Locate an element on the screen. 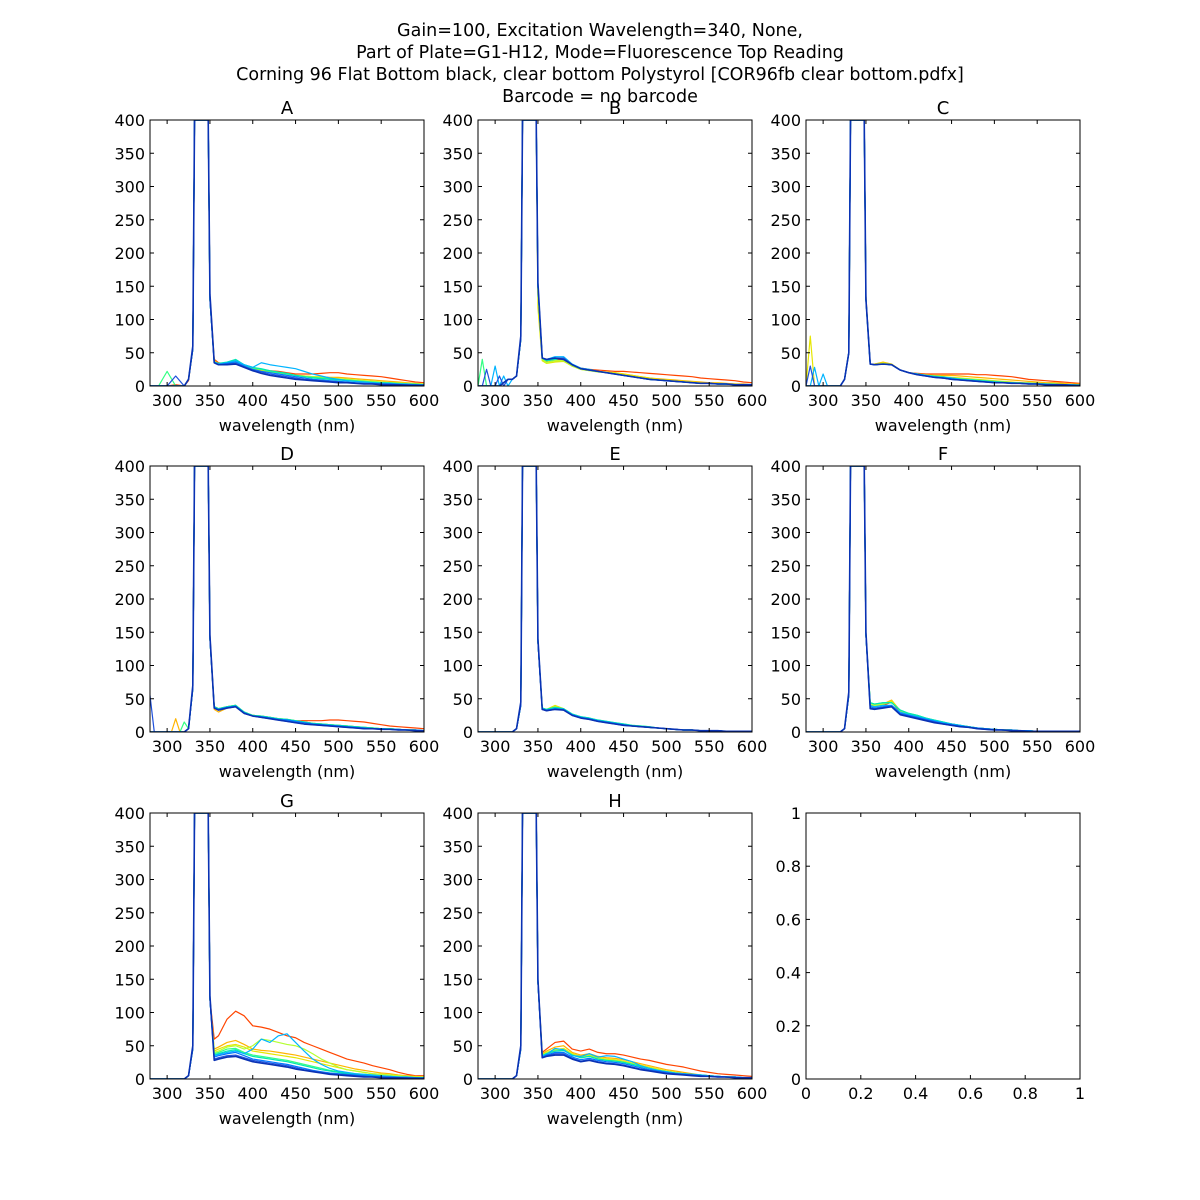 The image size is (1200, 1200). subplot-title: D is located at coordinates (287, 454).